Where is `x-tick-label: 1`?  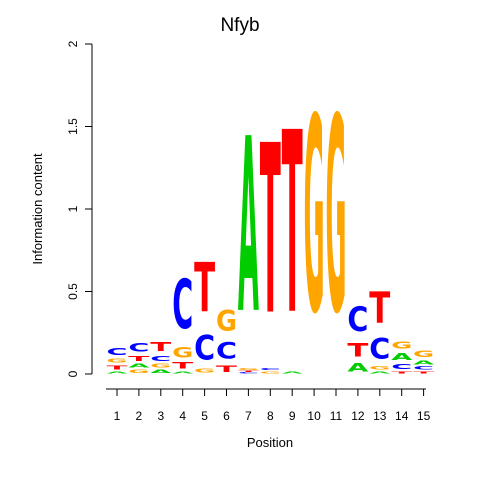
x-tick-label: 1 is located at coordinates (117, 416).